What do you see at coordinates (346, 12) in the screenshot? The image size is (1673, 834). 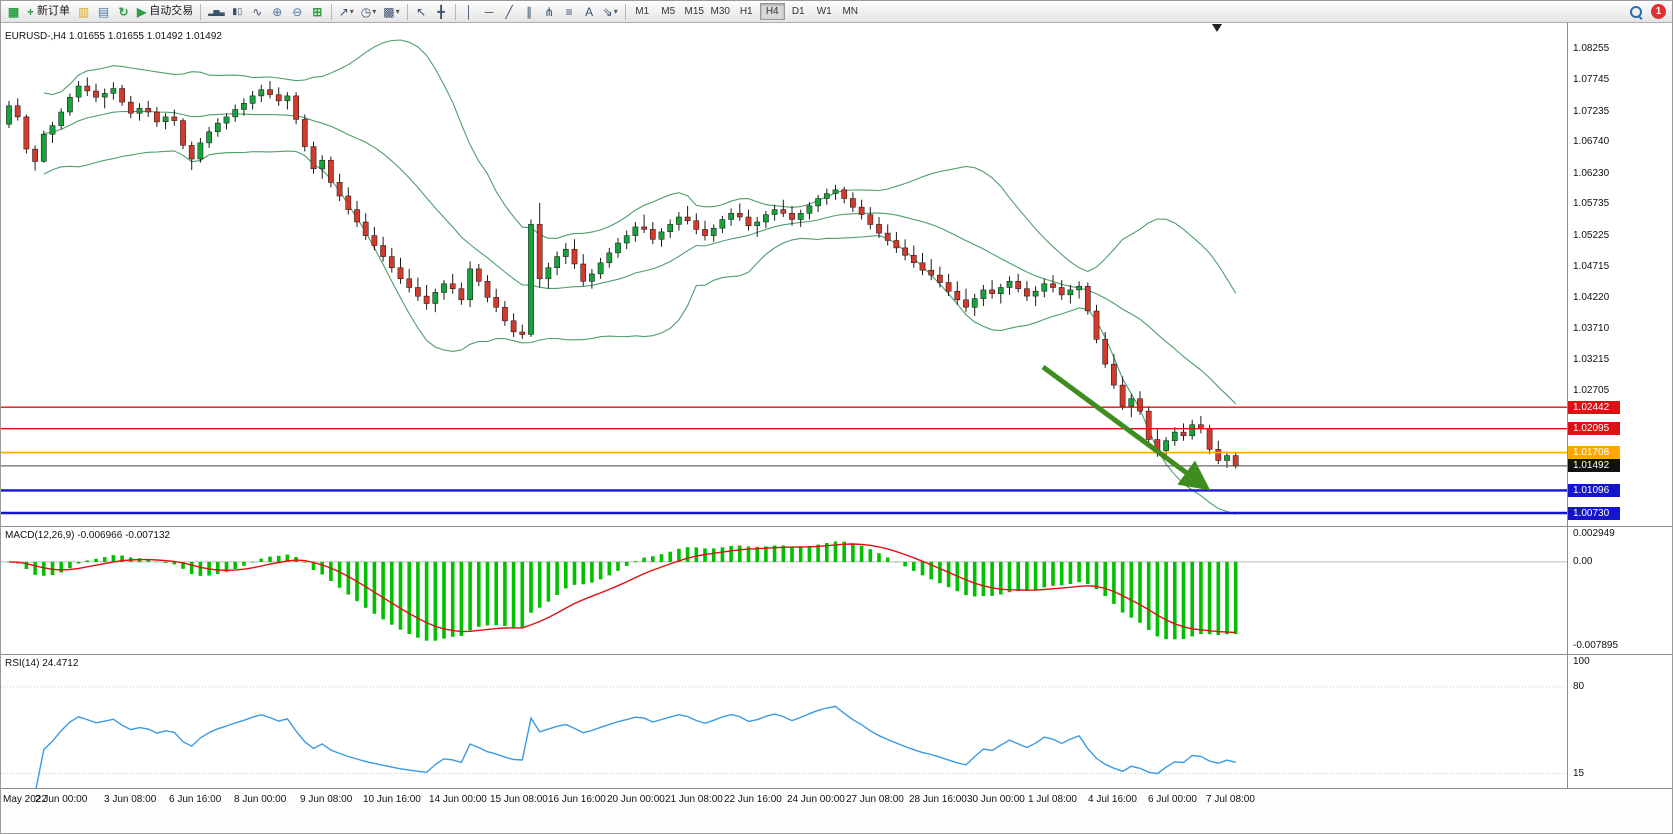 I see `indicators-button: ↗ ▾` at bounding box center [346, 12].